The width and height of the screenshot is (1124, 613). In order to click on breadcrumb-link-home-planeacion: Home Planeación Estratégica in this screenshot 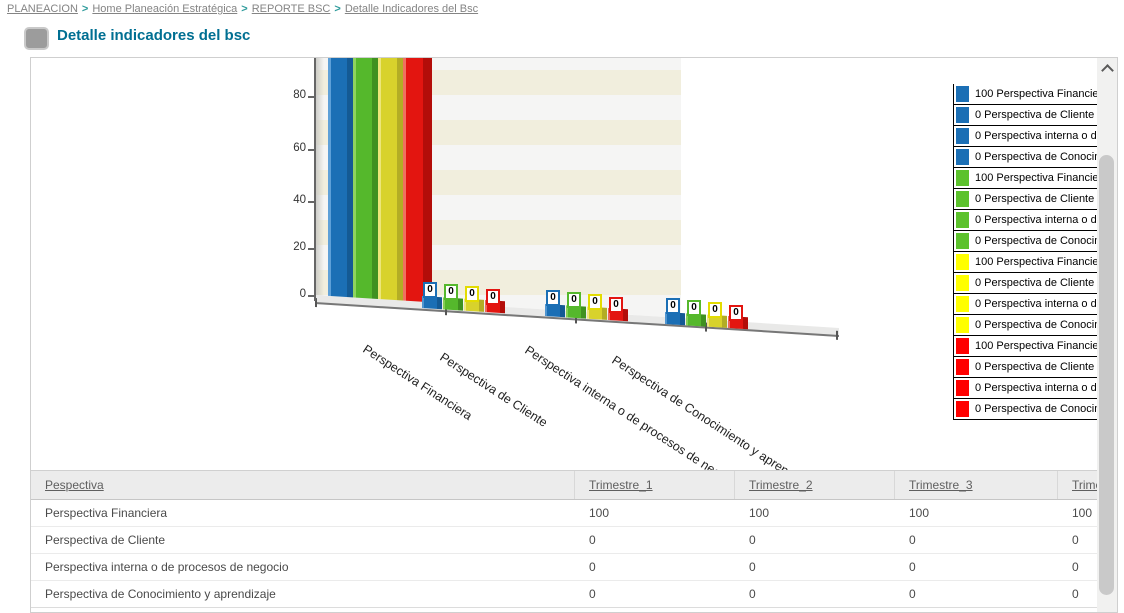, I will do `click(165, 9)`.